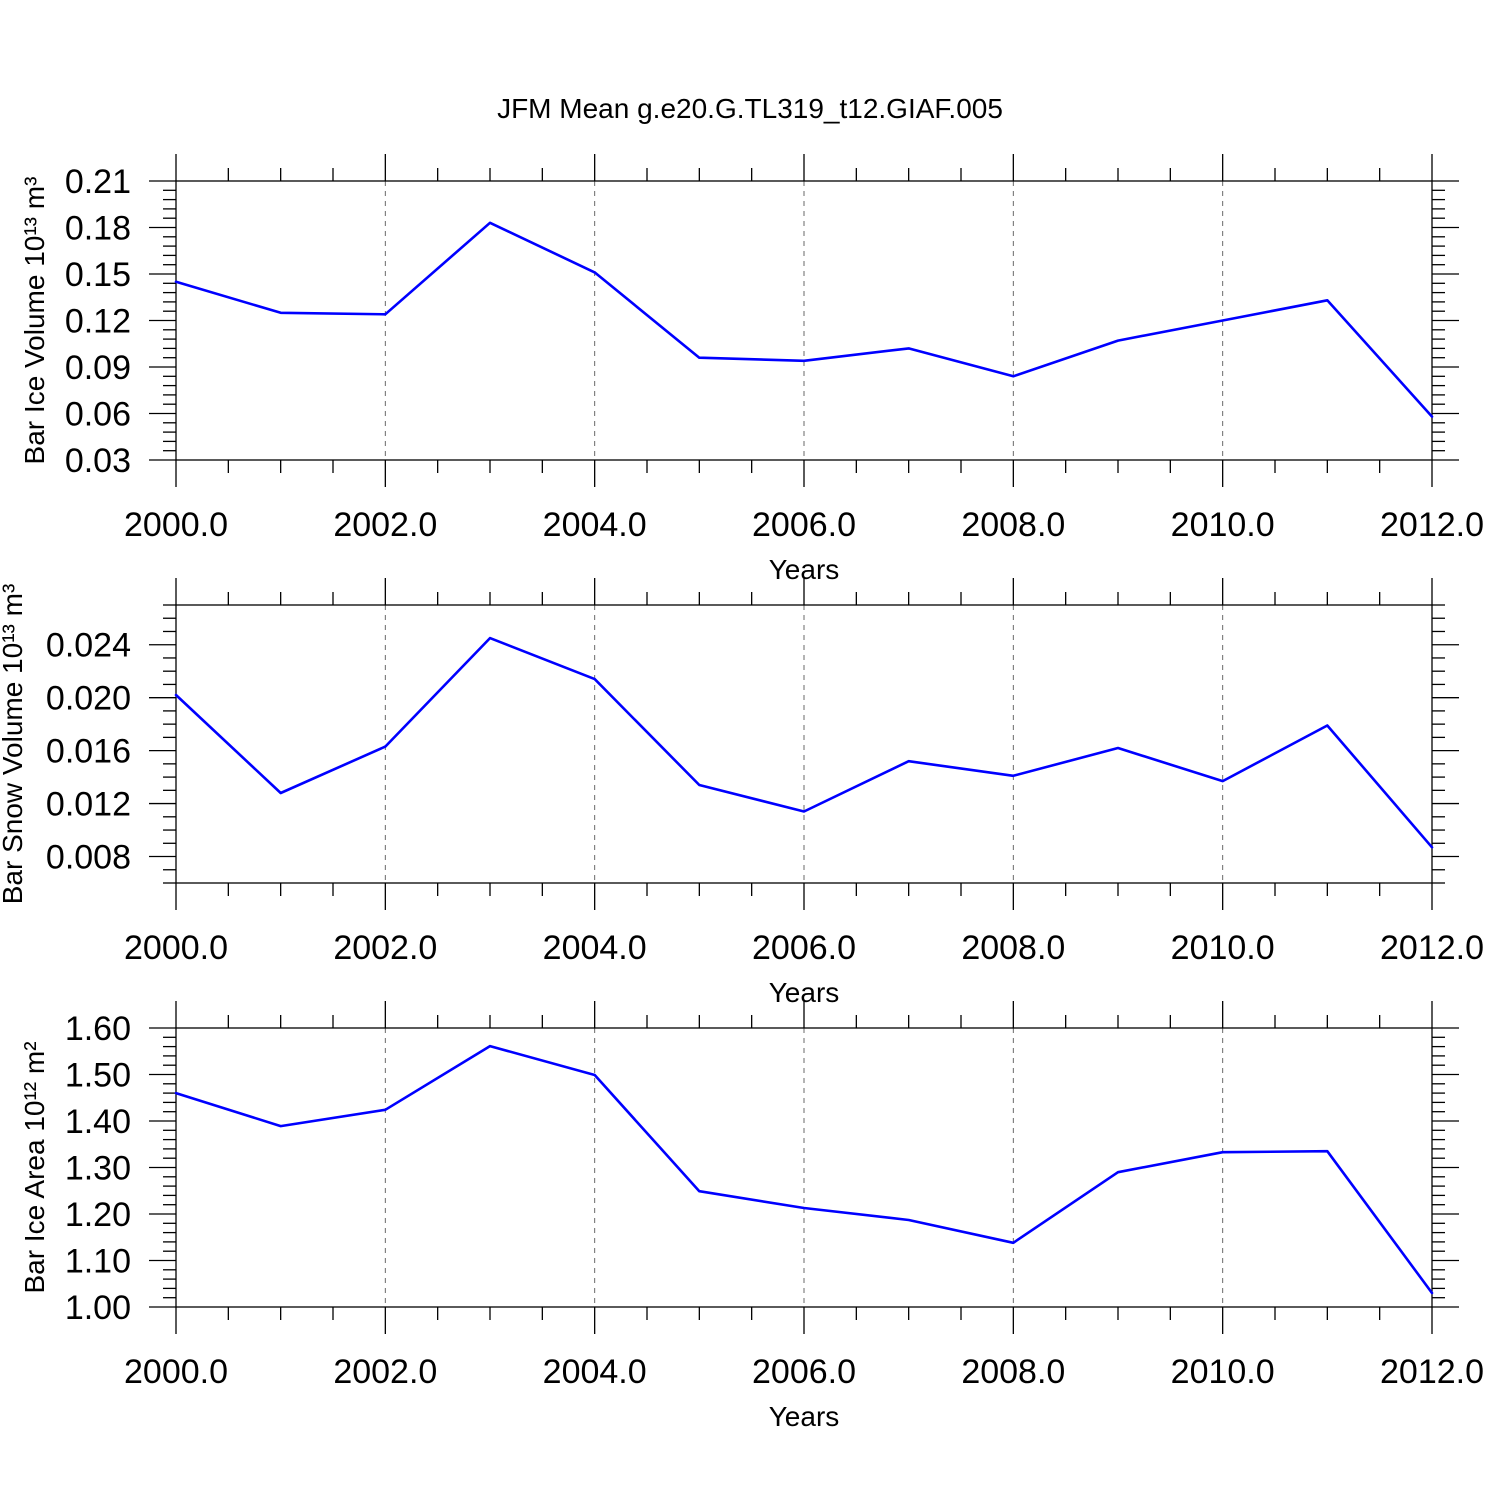  Describe the element at coordinates (98, 1262) in the screenshot. I see `y-tick-label: 1.10` at that location.